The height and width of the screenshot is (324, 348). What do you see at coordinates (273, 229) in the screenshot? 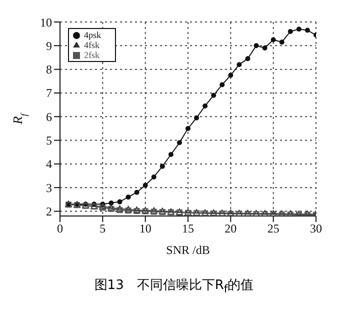
I see `x-tick-label: 25` at bounding box center [273, 229].